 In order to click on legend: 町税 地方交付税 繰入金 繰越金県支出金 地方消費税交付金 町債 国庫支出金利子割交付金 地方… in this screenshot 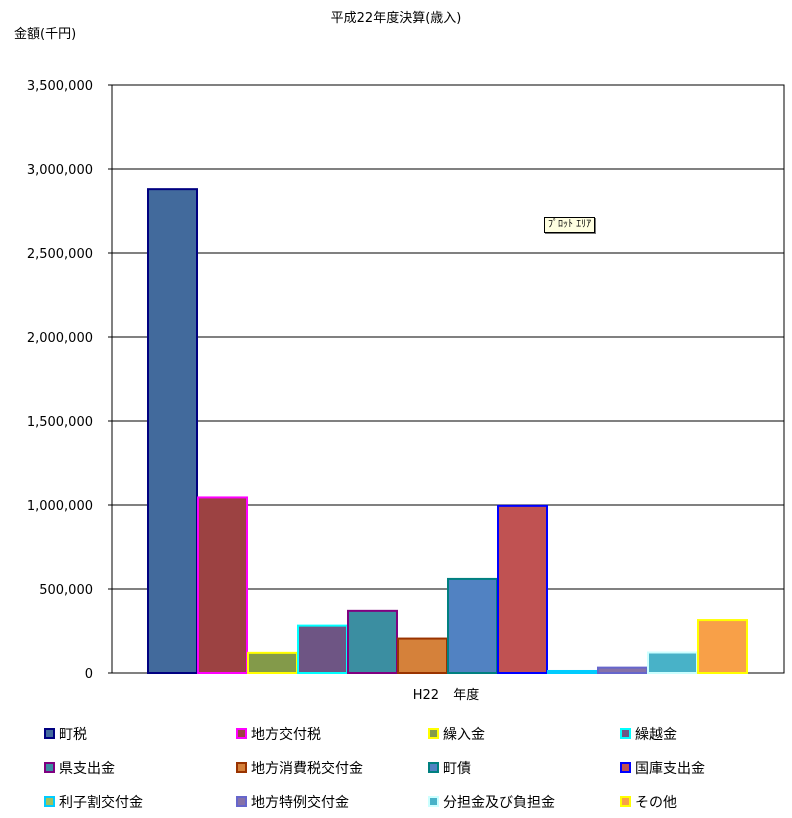, I will do `click(396, 770)`.